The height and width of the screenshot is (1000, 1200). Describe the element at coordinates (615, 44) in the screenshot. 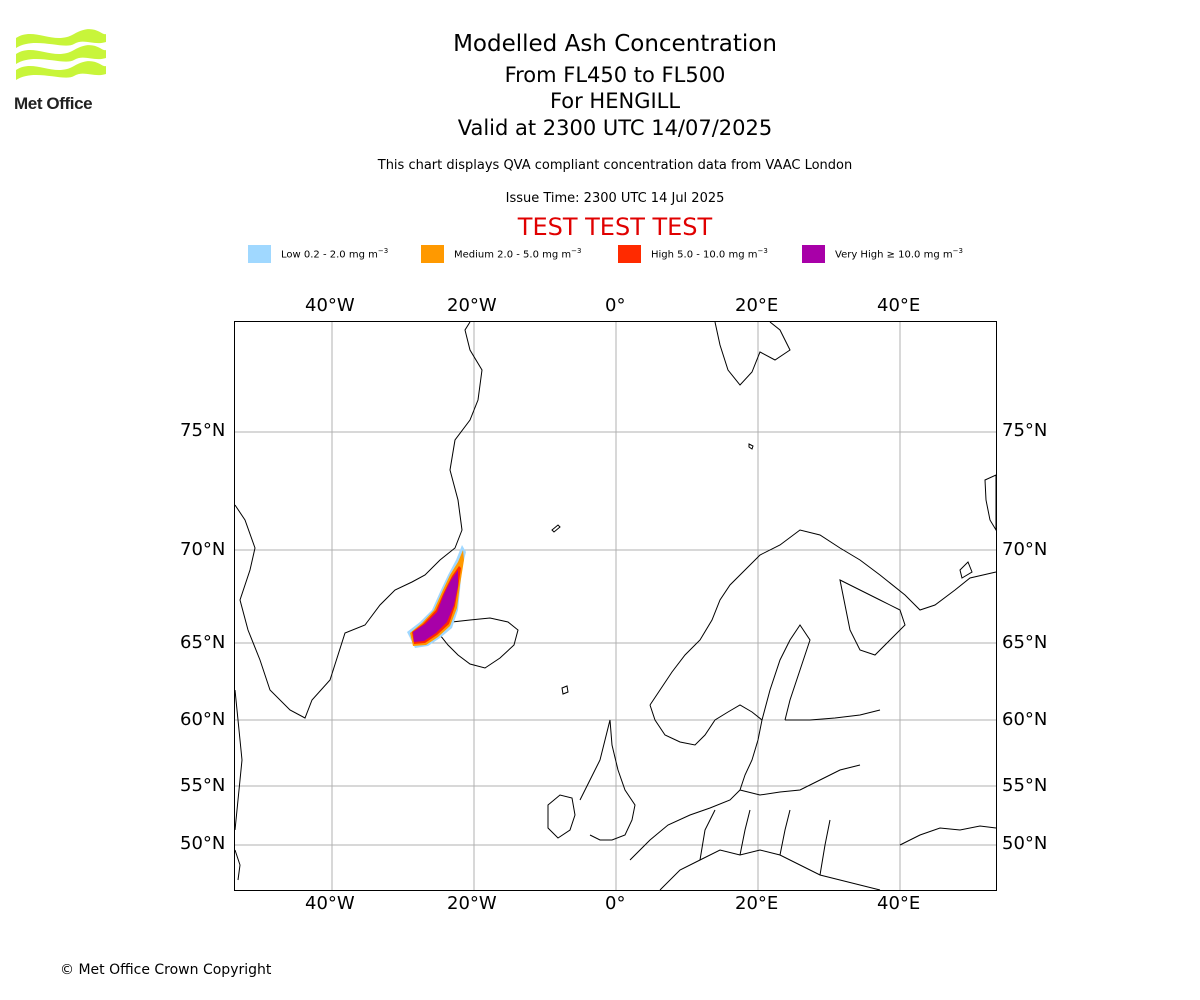

I see `chart-title: Modelled Ash Concentration` at that location.